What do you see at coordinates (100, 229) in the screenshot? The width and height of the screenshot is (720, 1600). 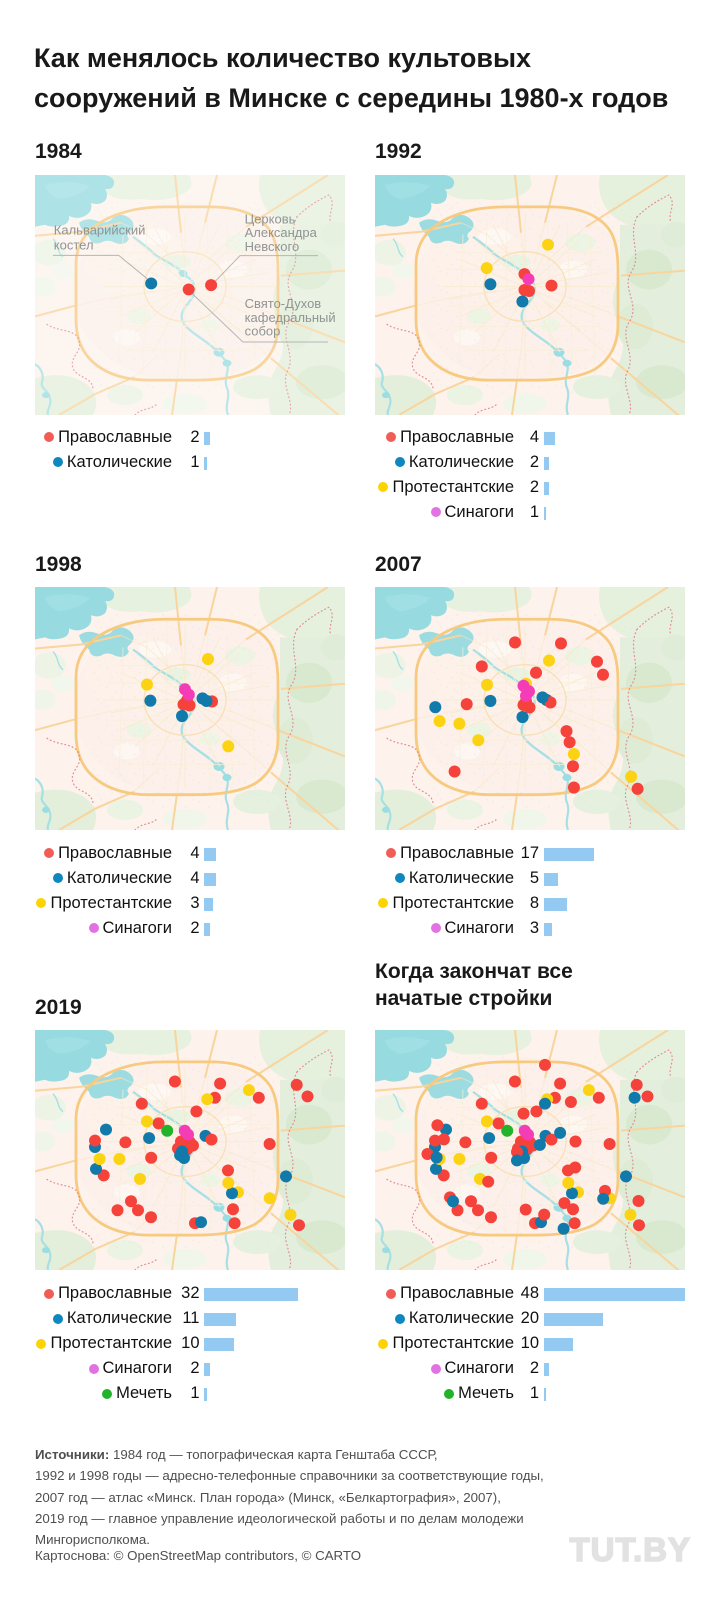 I see `svg-text: Кальварийский` at bounding box center [100, 229].